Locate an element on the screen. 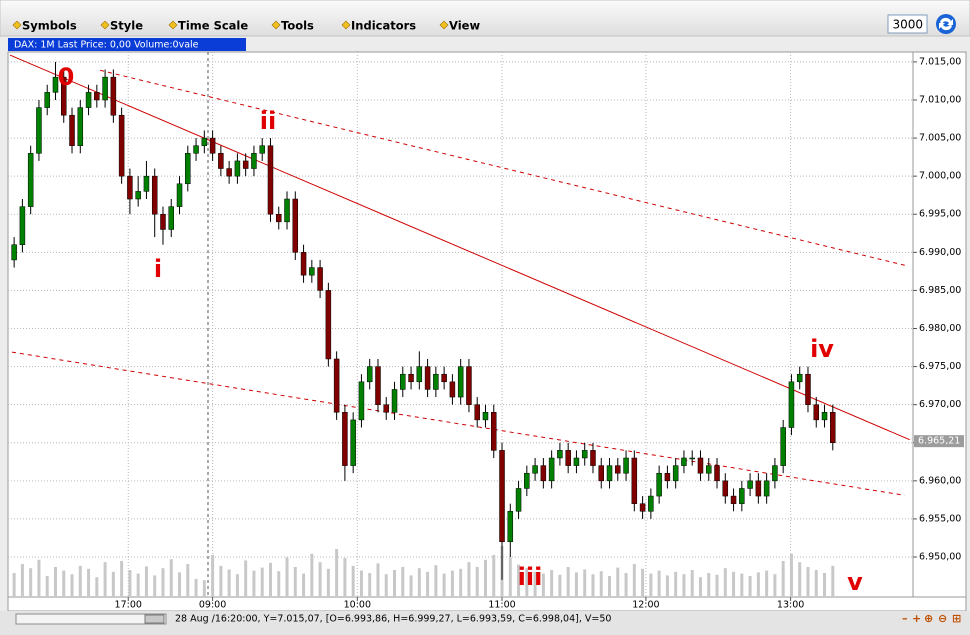  menu-item: Symbols is located at coordinates (49, 26).